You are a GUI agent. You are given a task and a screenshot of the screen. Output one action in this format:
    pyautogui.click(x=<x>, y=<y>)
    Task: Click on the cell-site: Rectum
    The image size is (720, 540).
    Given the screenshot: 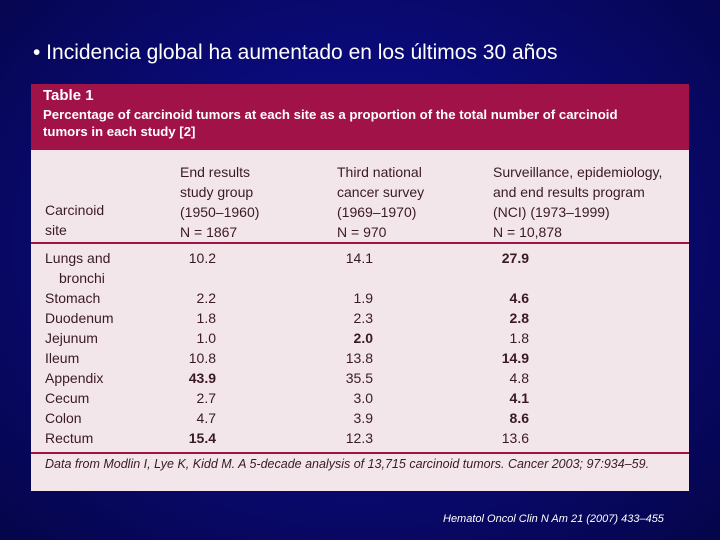 What is the action you would take?
    pyautogui.click(x=69, y=438)
    